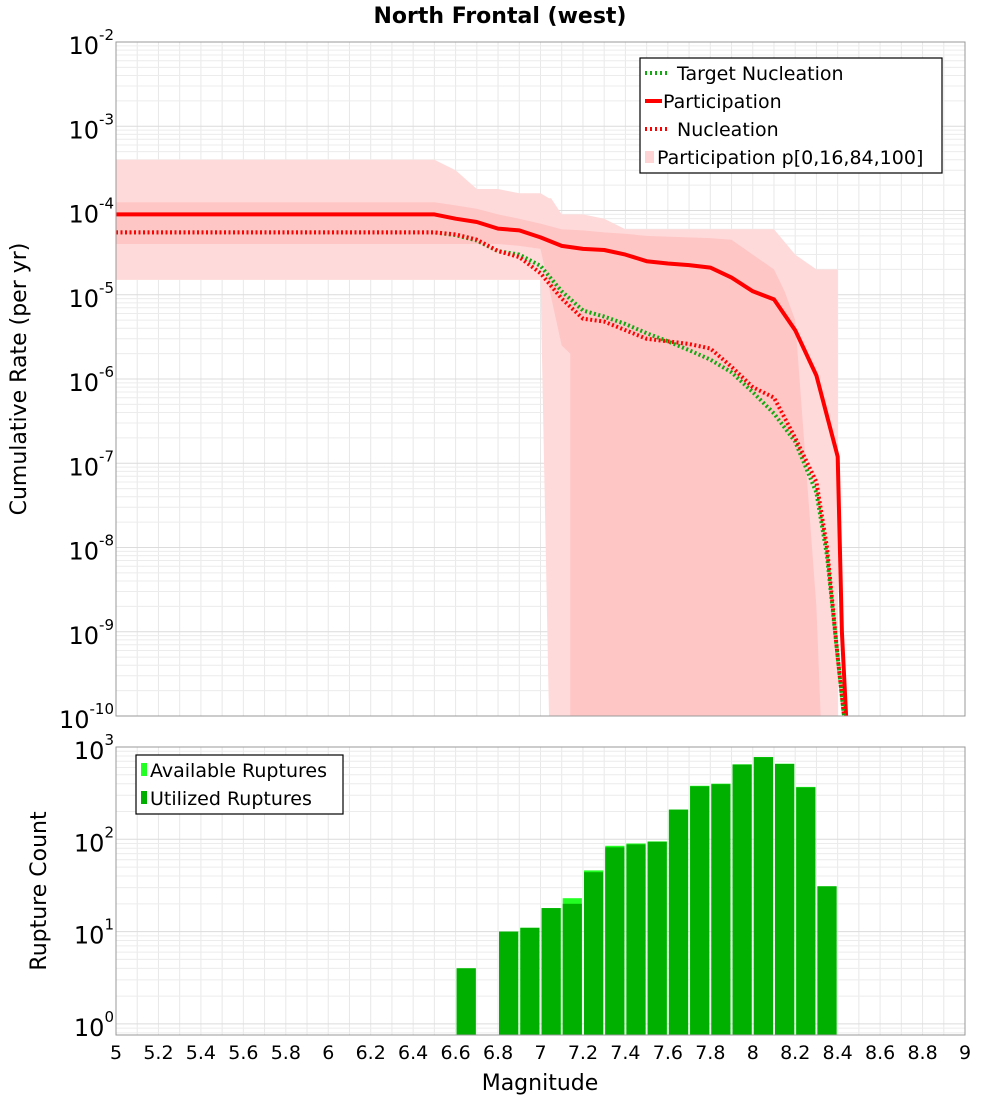 The width and height of the screenshot is (1000, 1100). Describe the element at coordinates (231, 799) in the screenshot. I see `legend-label-utilized: Utilized Ruptures` at that location.